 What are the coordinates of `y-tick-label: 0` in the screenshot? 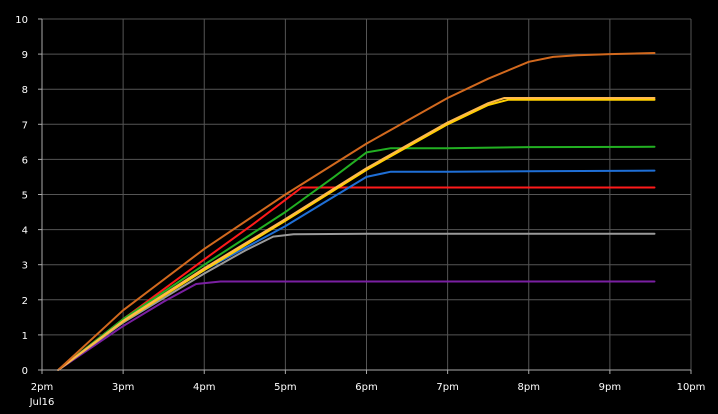 It's located at (25, 371).